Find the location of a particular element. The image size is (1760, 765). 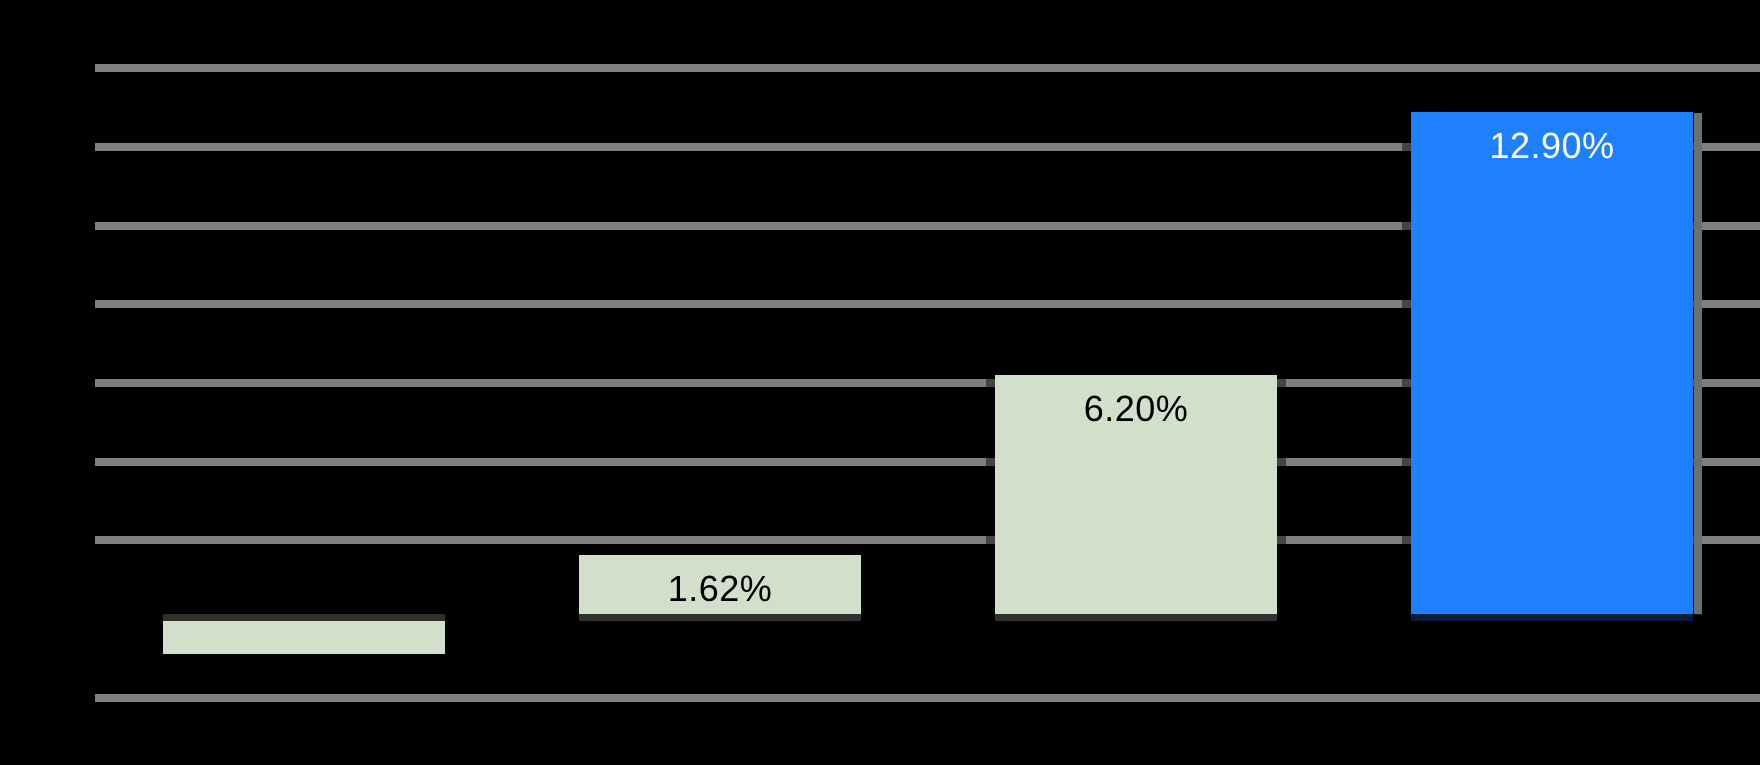

highlighted-bar-shadow is located at coordinates (1698, 364).